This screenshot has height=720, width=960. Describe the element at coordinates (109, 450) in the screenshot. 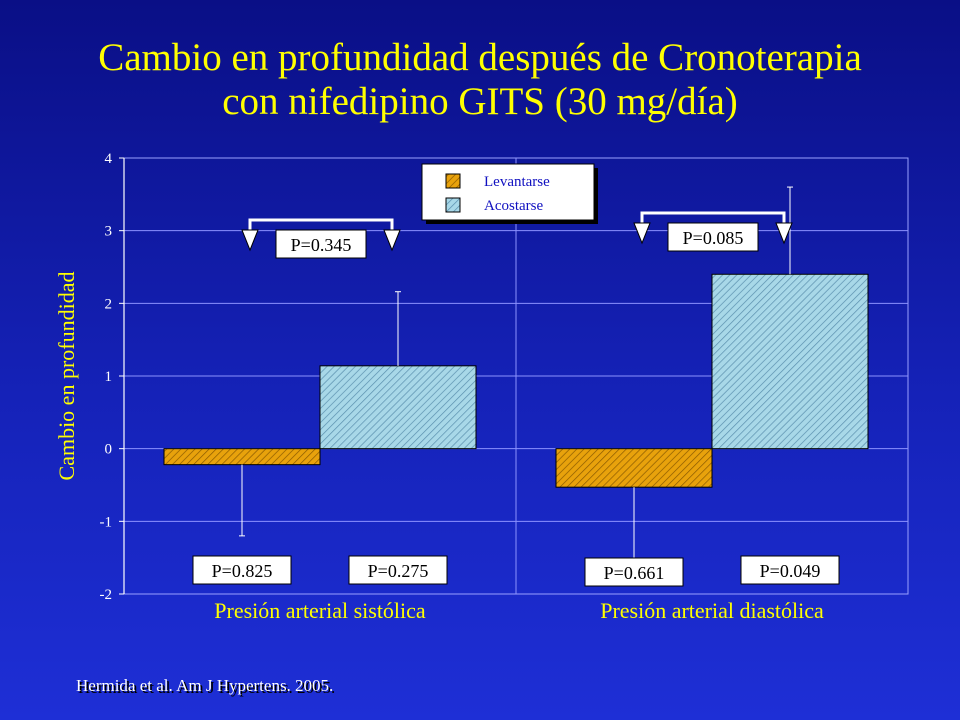

I see `y-tick-label: 0` at that location.